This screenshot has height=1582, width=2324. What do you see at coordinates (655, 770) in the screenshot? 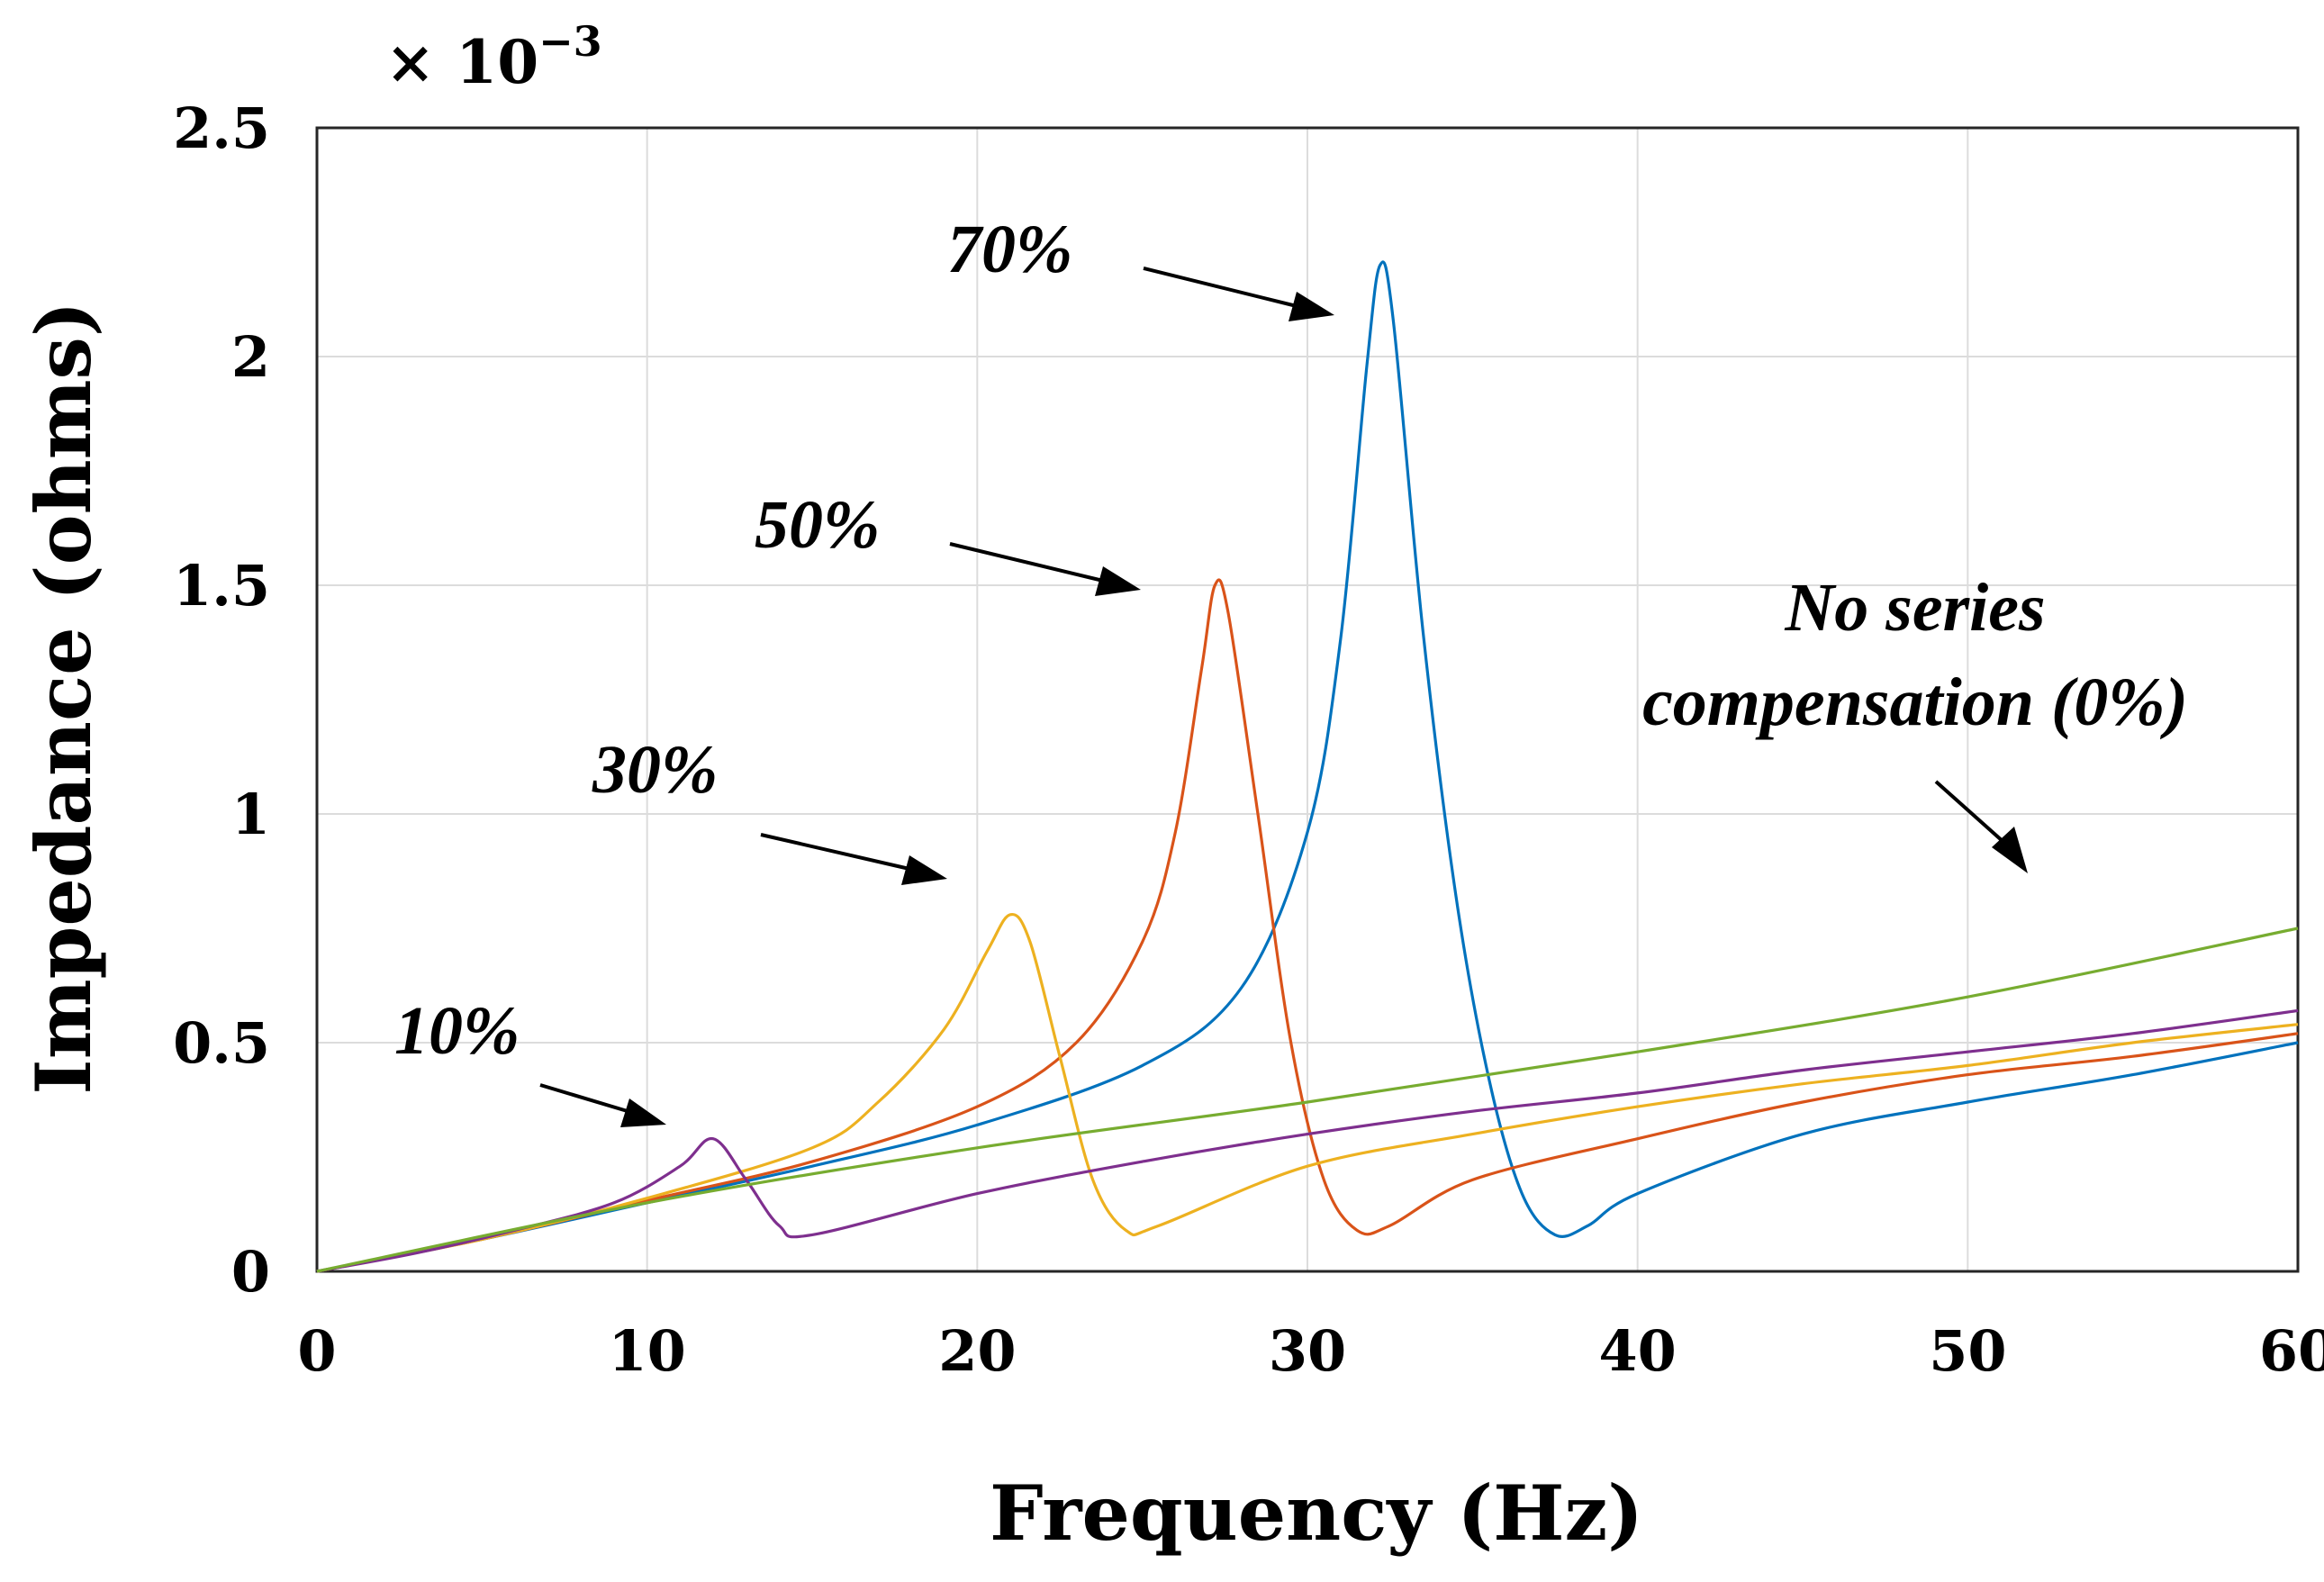
I see `annotation-label-30: 30%` at bounding box center [655, 770].